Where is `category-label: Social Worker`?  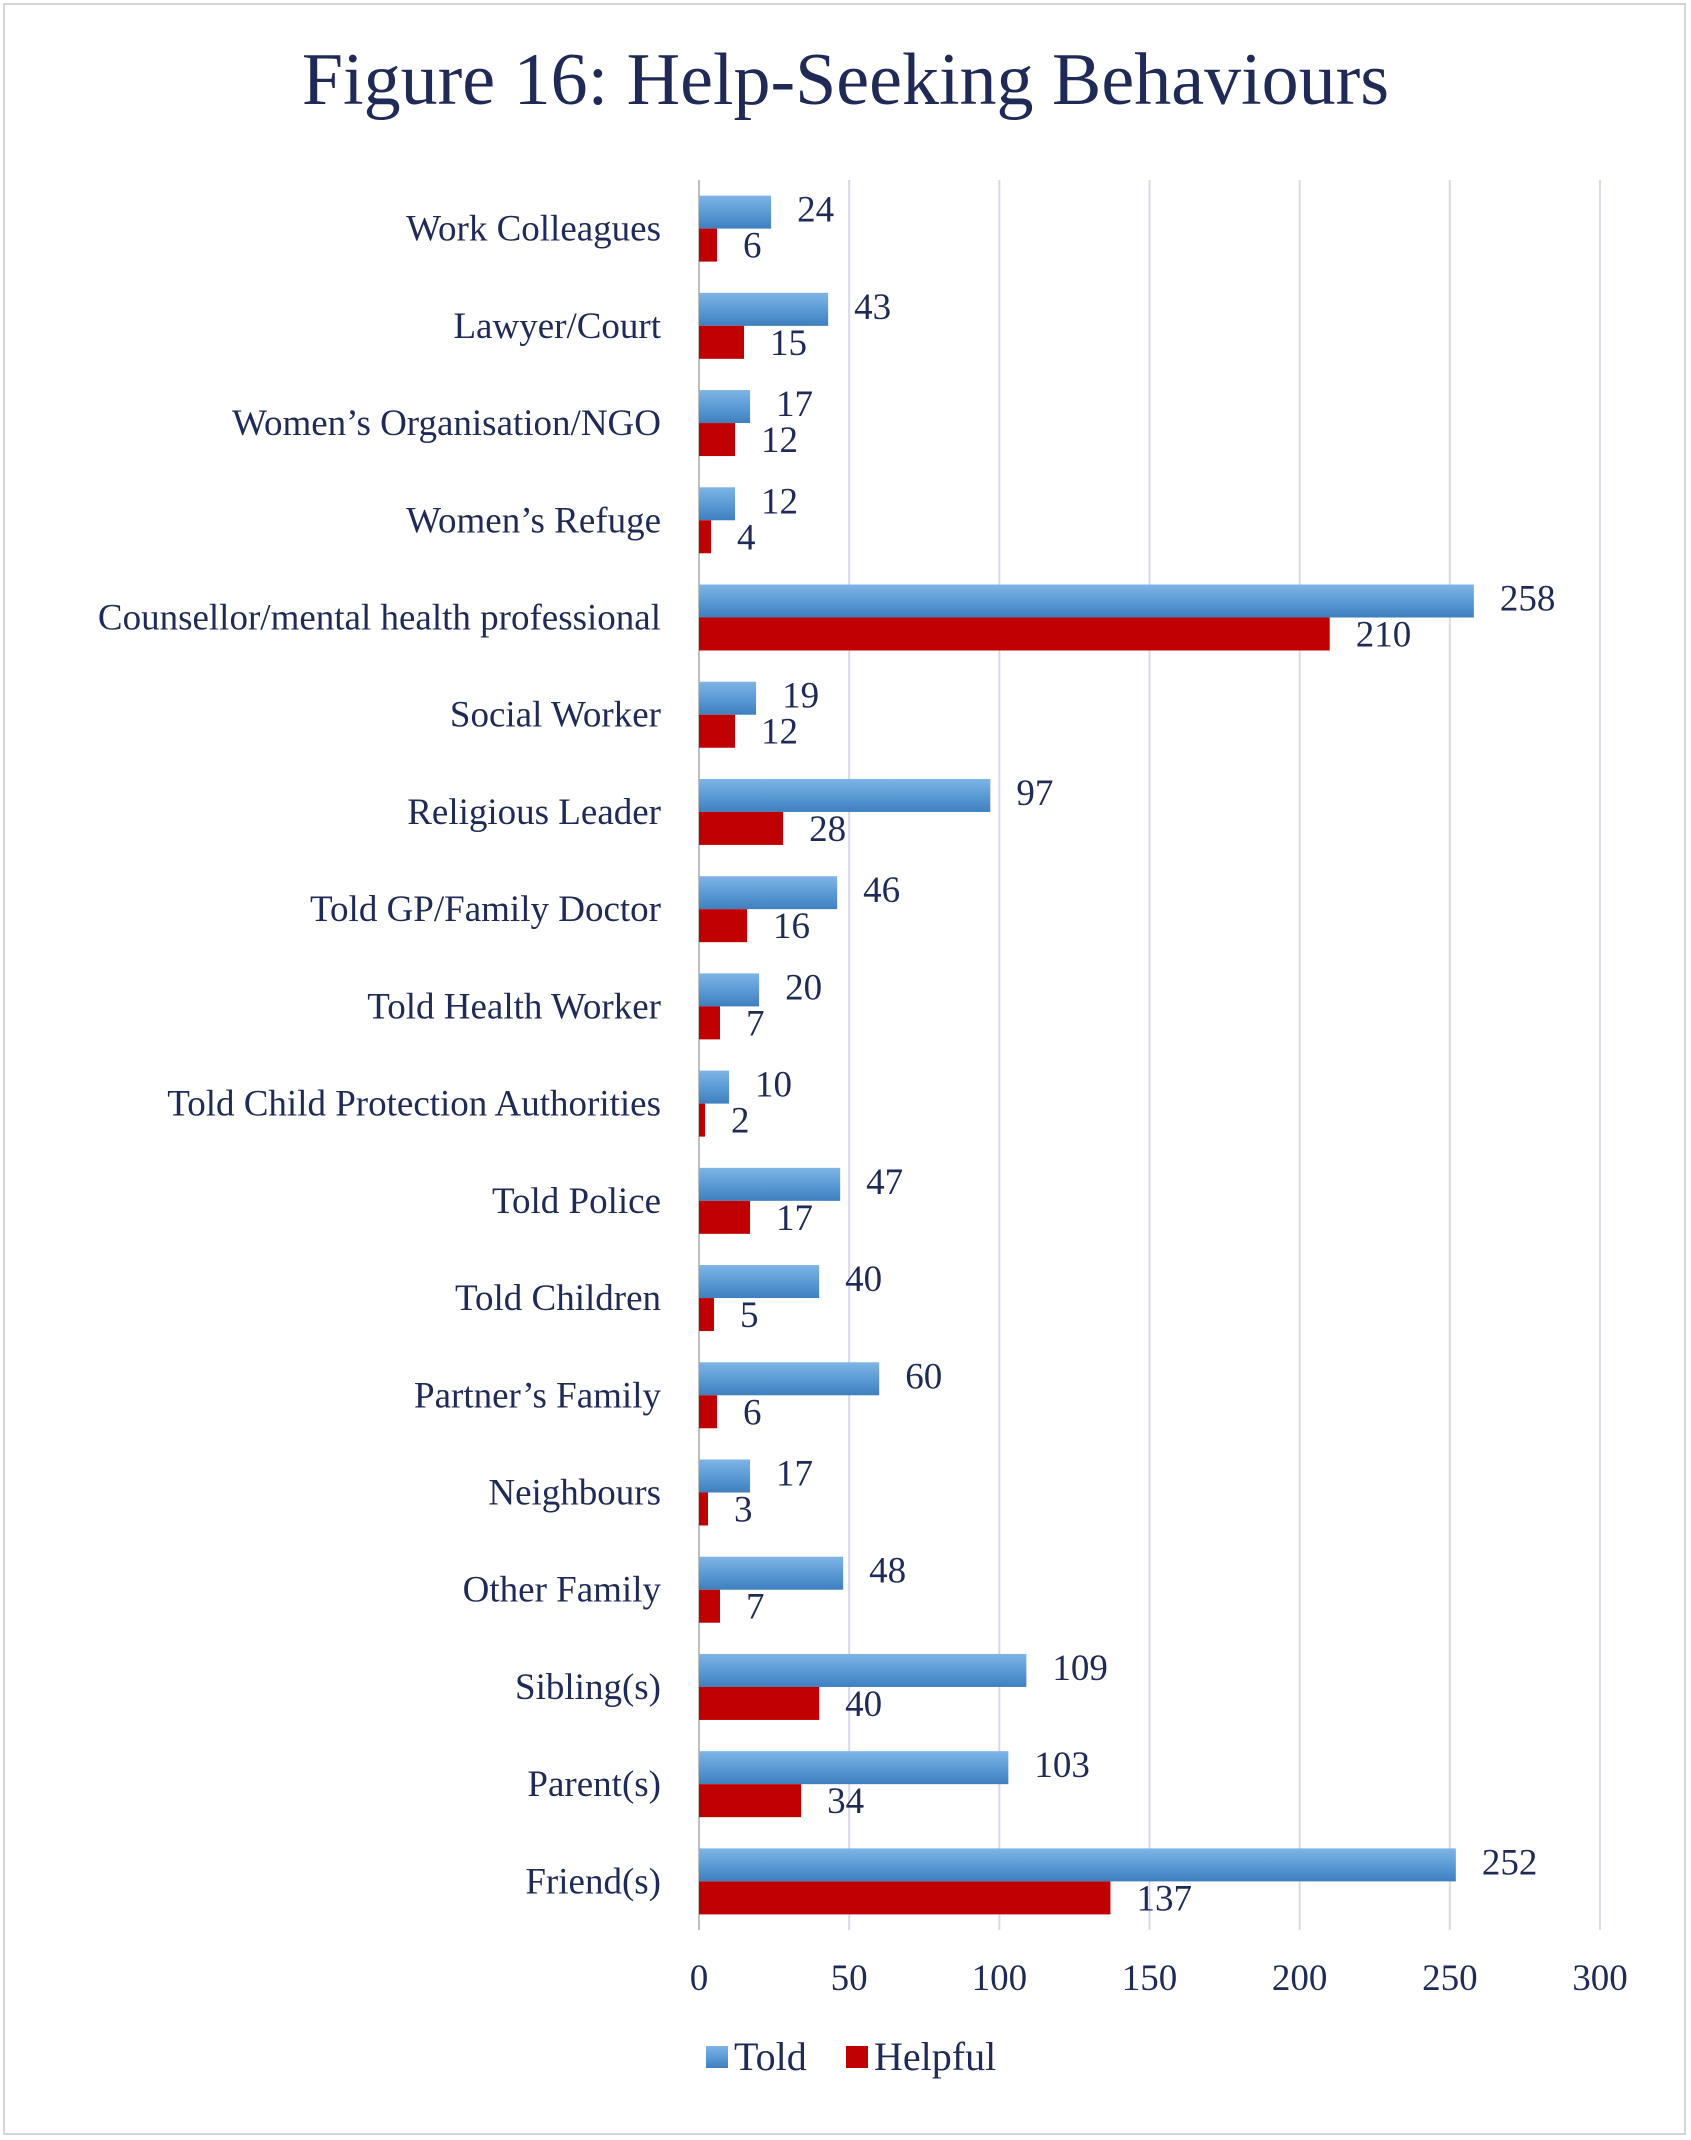 category-label: Social Worker is located at coordinates (555, 715).